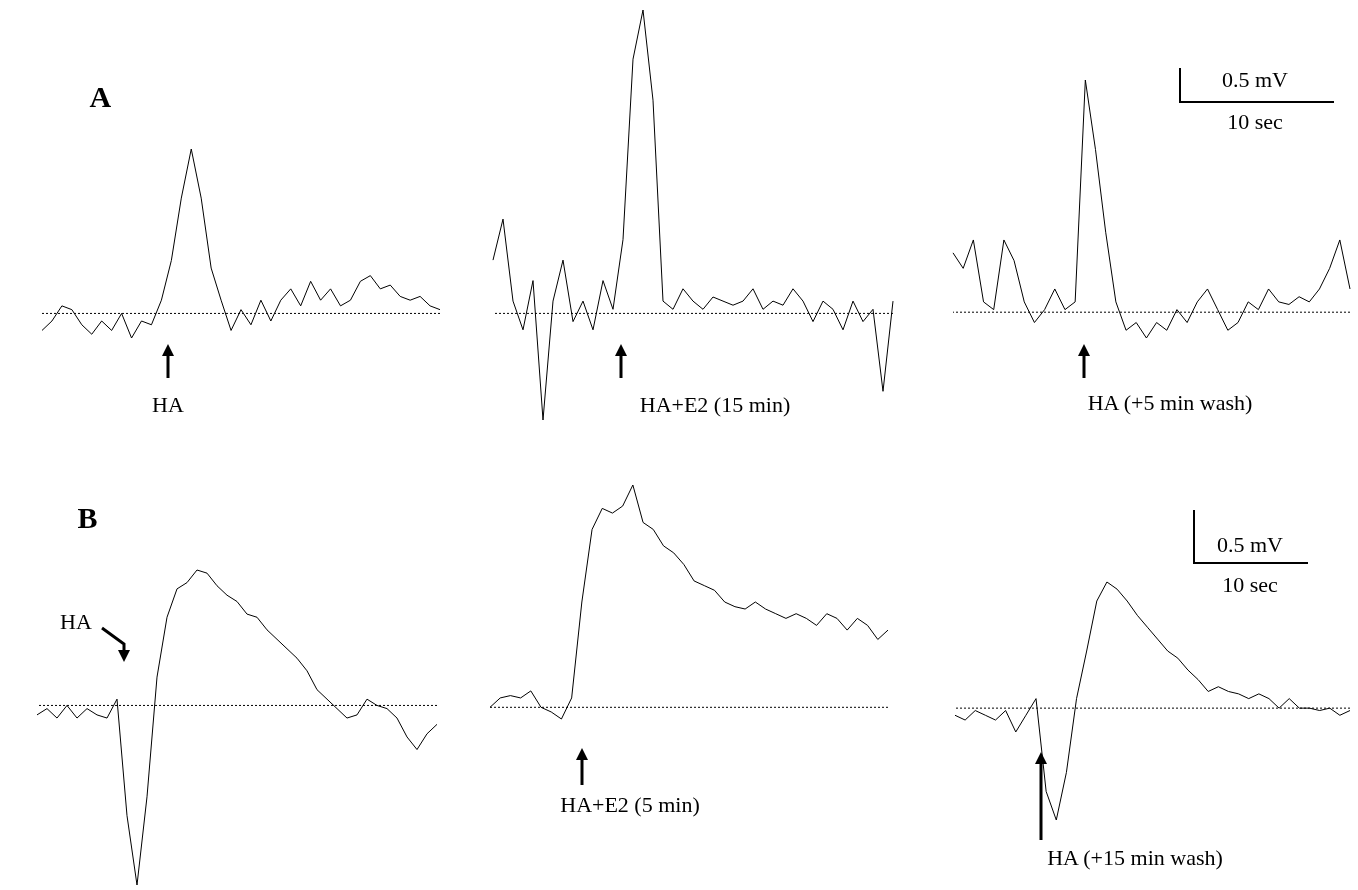 The image size is (1358, 890). What do you see at coordinates (715, 404) in the screenshot?
I see `annotation: HA+E2 (15 min)` at bounding box center [715, 404].